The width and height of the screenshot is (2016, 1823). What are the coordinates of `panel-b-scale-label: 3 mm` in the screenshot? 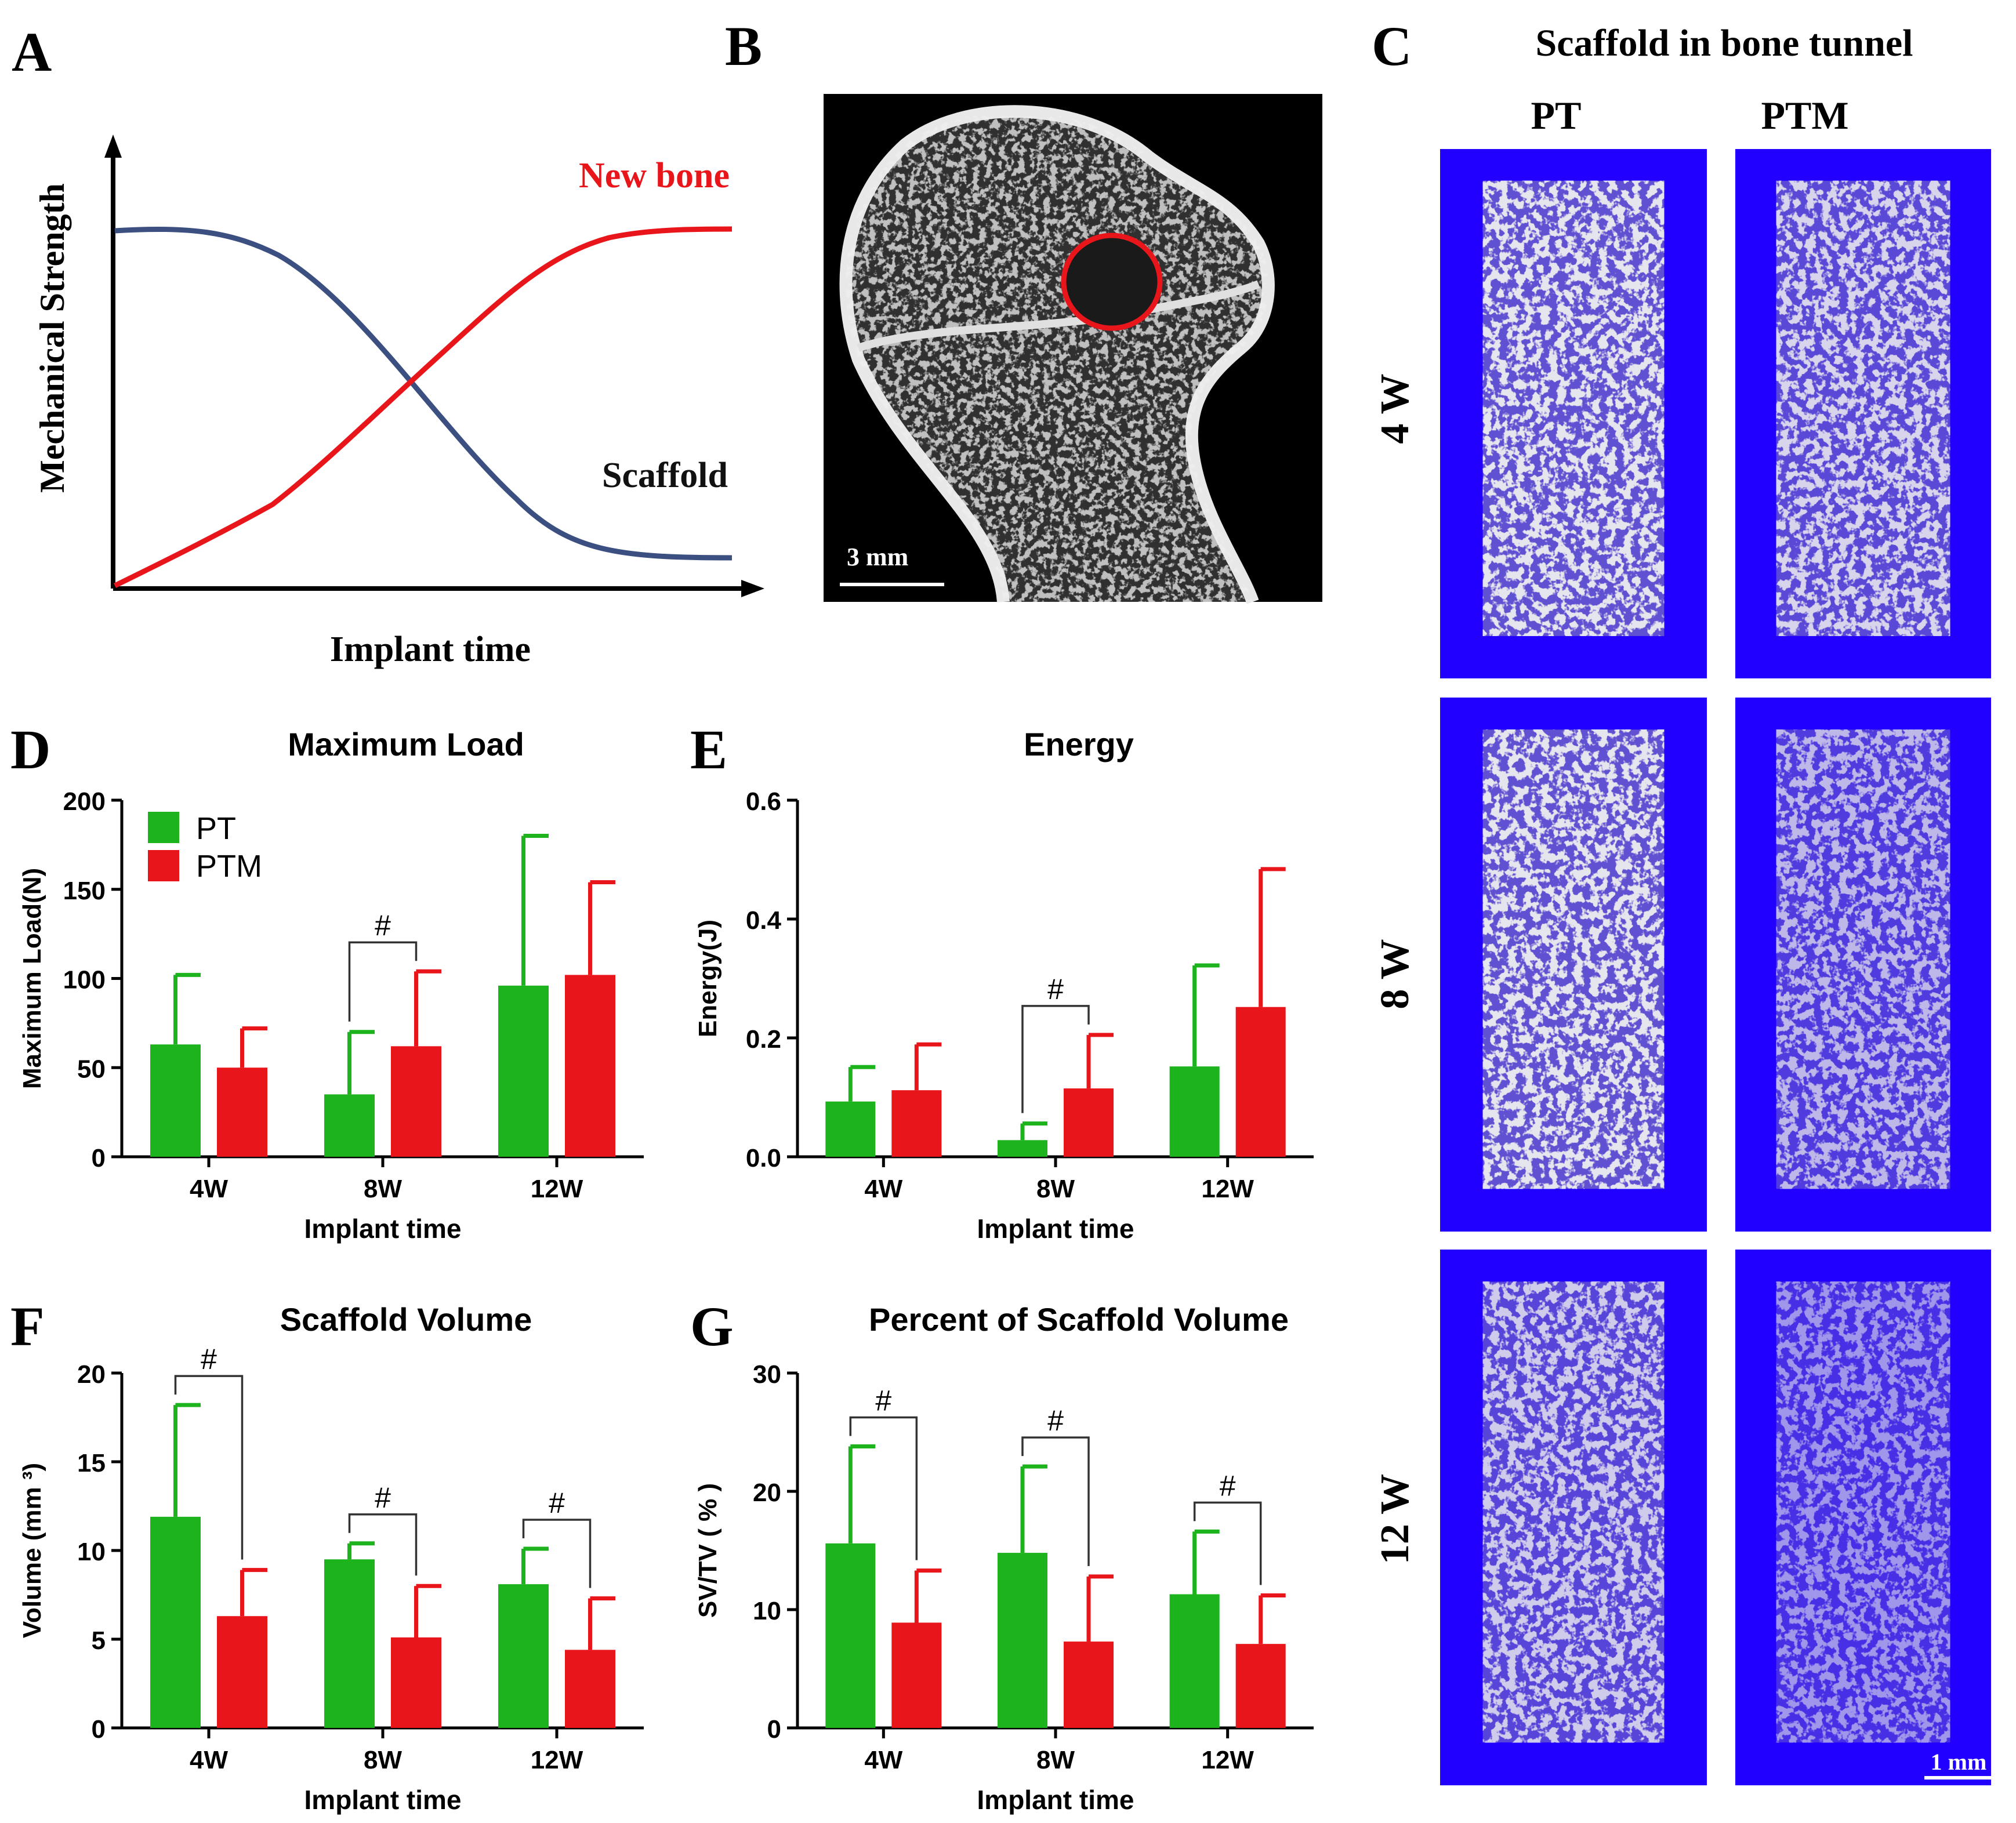 It's located at (878, 557).